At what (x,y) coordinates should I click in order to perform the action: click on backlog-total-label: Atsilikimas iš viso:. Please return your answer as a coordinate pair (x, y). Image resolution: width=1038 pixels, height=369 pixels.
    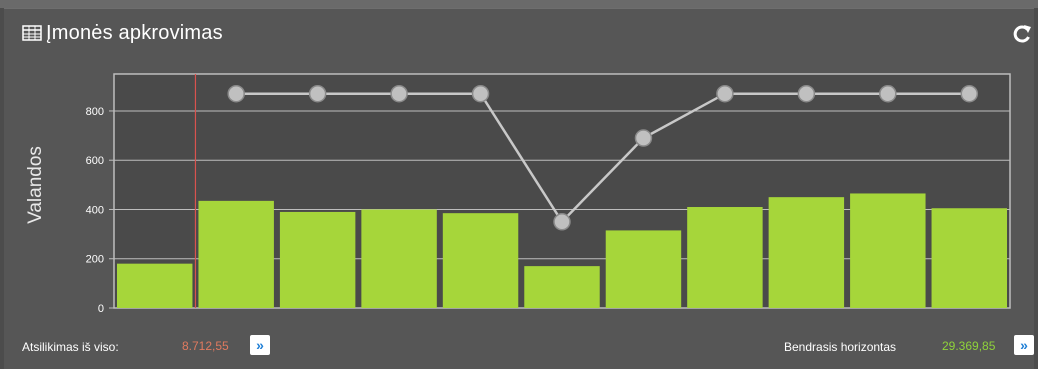
    Looking at the image, I should click on (70, 347).